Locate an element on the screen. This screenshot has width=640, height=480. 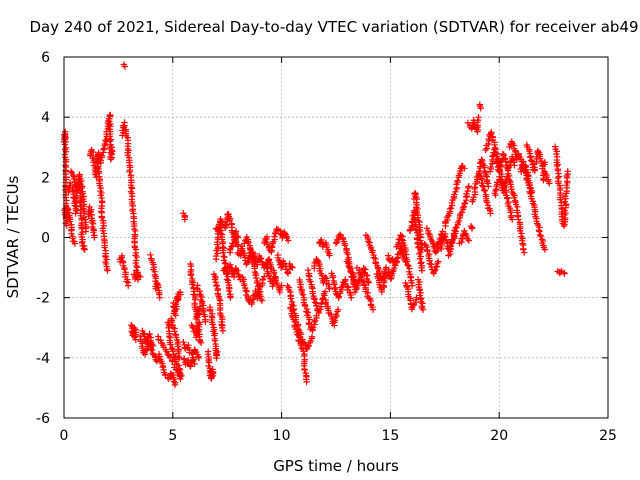
x-tick-label: 0 is located at coordinates (64, 436).